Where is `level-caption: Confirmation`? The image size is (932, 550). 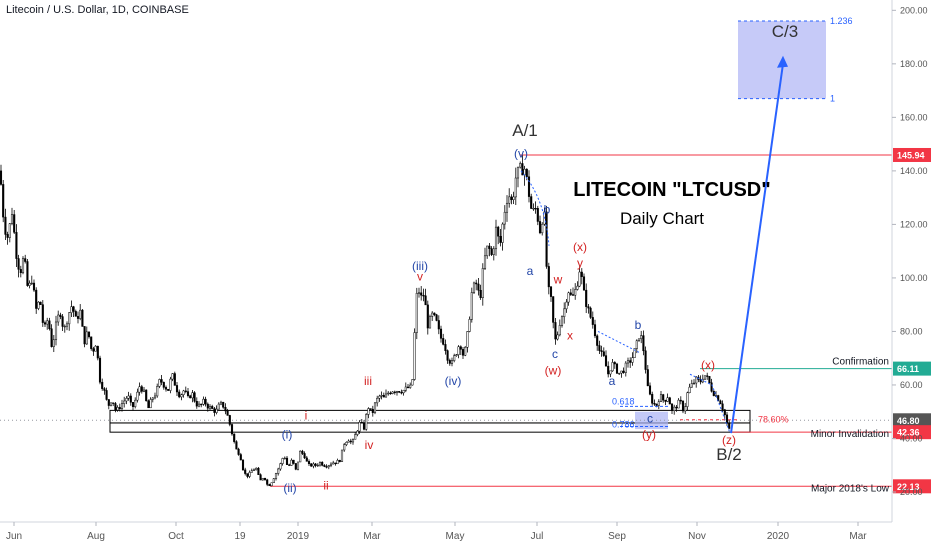 level-caption: Confirmation is located at coordinates (860, 362).